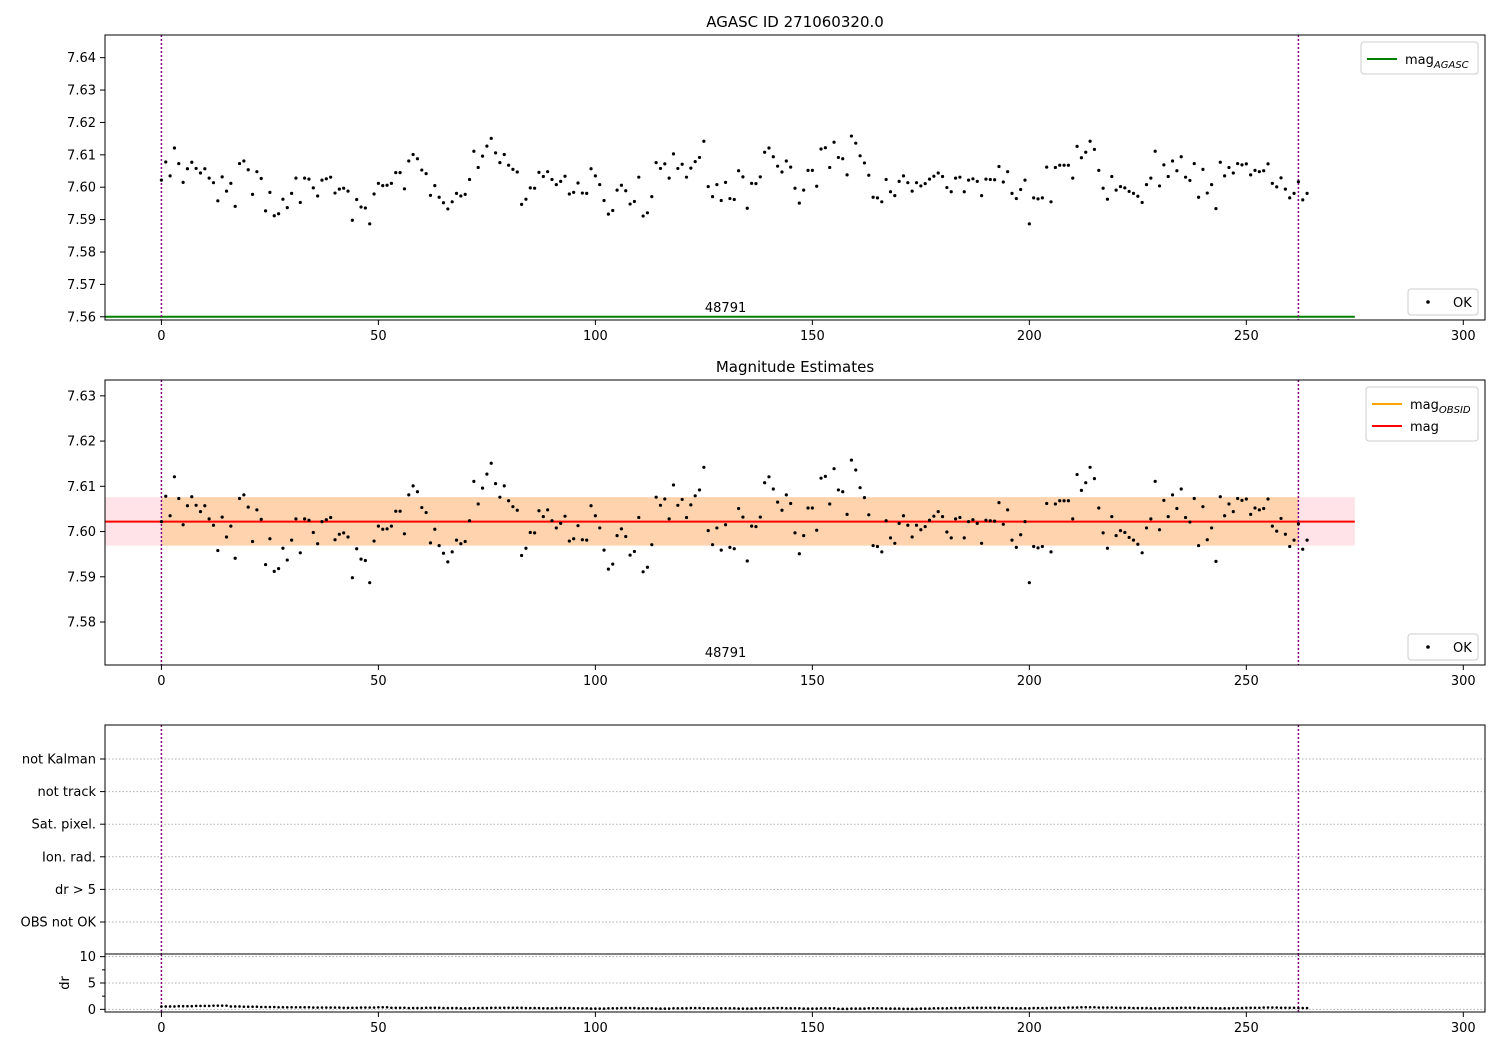 The image size is (1500, 1050). Describe the element at coordinates (1463, 681) in the screenshot. I see `magnitude-x-tick-label: 300` at that location.